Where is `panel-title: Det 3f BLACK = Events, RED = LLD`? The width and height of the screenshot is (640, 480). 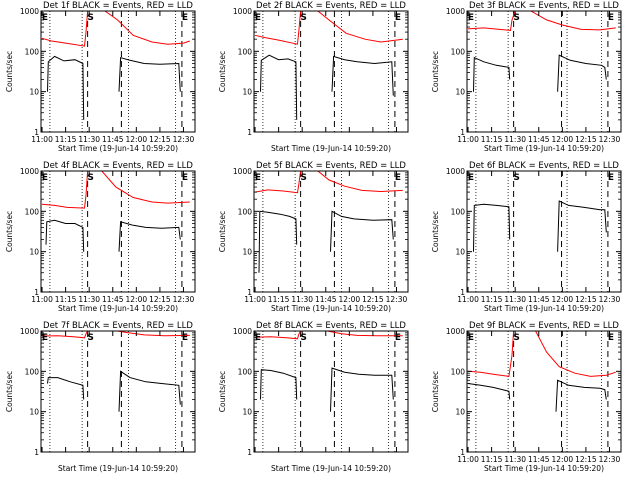
panel-title: Det 3f BLACK = Events, RED = LLD is located at coordinates (544, 6).